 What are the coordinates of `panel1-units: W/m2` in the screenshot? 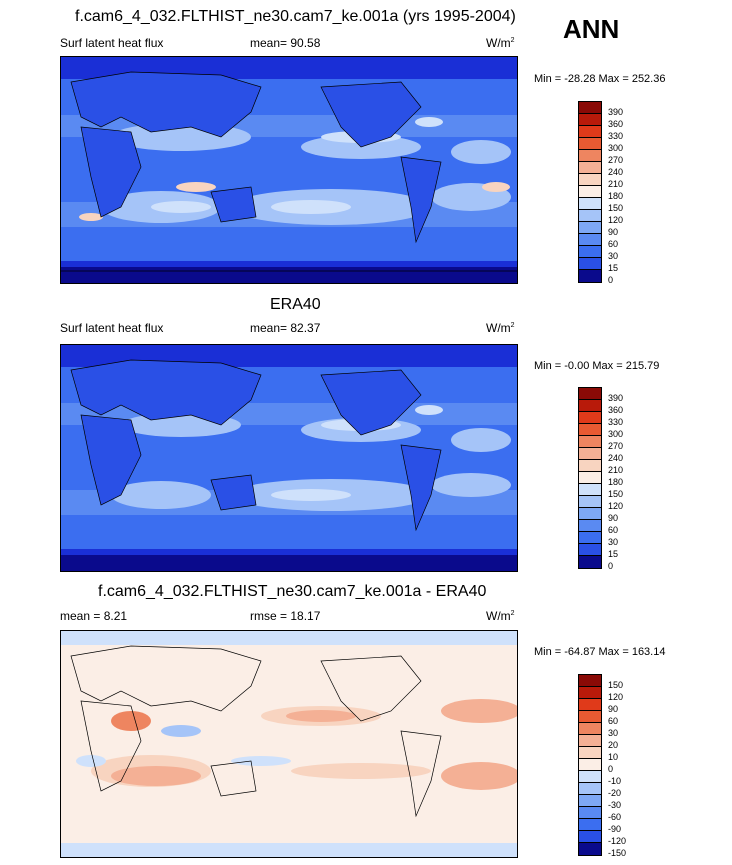 It's located at (500, 43).